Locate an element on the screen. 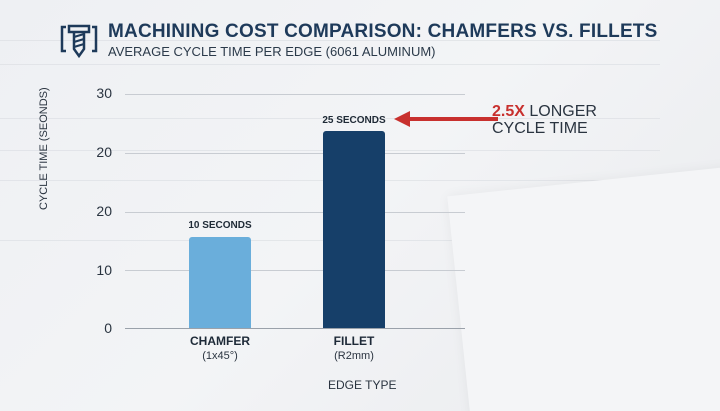 The image size is (720, 411). x-axis-label: EDGE TYPE is located at coordinates (362, 385).